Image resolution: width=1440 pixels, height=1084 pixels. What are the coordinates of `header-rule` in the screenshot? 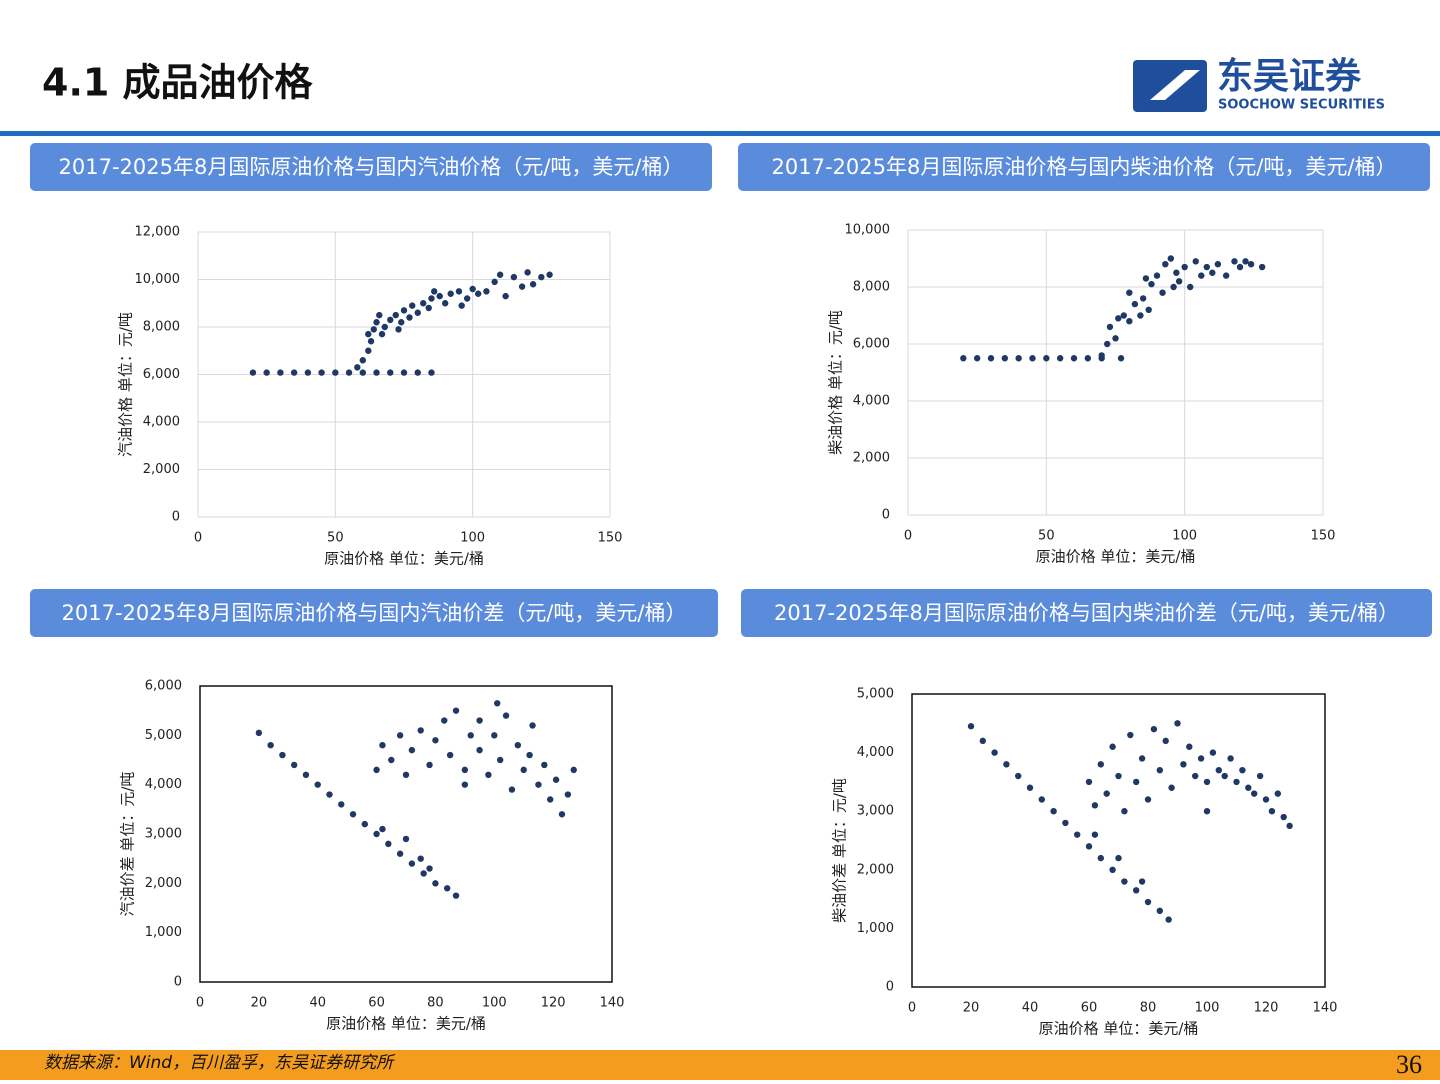 It's located at (720, 133).